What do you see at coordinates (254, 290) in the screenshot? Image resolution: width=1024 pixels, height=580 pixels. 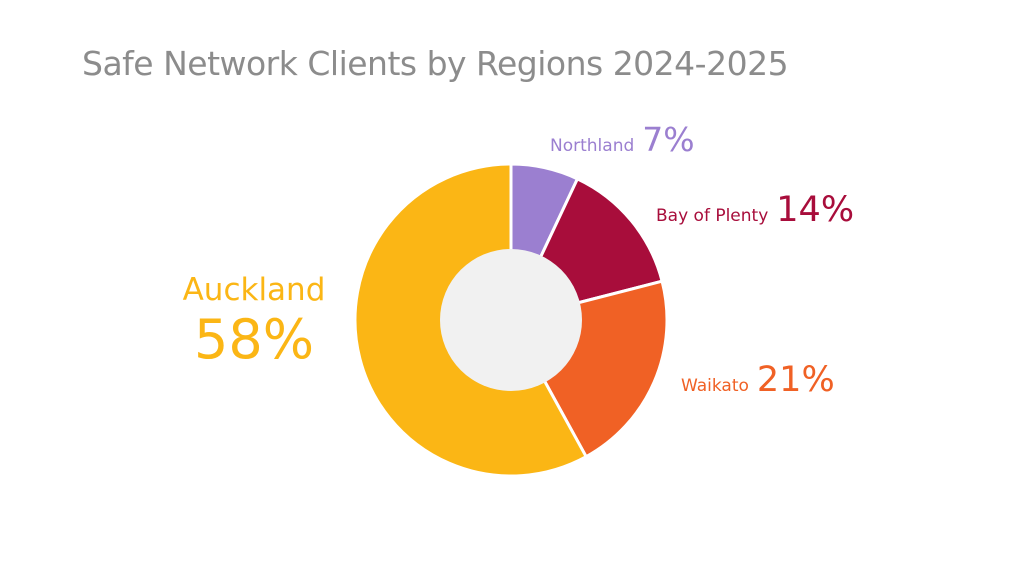 I see `label-auckland: Auckland` at bounding box center [254, 290].